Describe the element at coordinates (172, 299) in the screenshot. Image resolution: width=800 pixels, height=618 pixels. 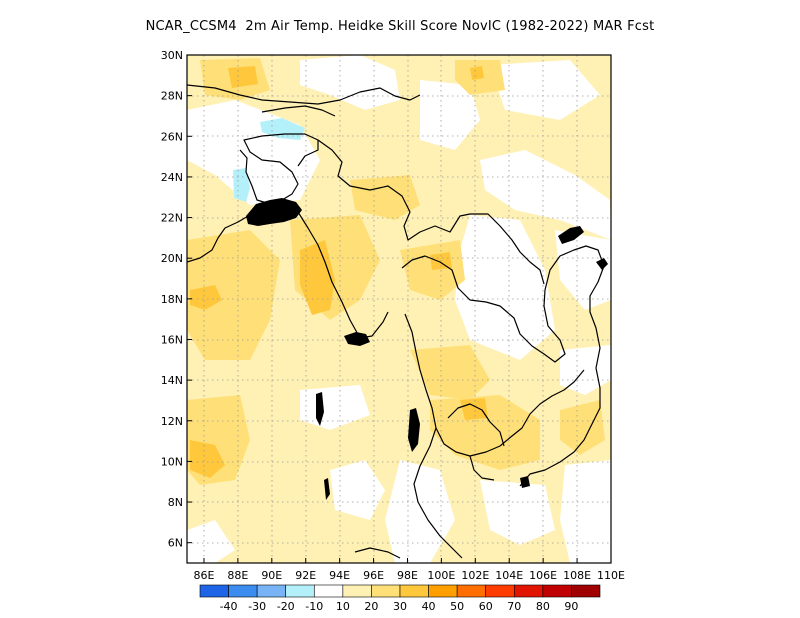
I see `lat-tick-label: 18N` at that location.